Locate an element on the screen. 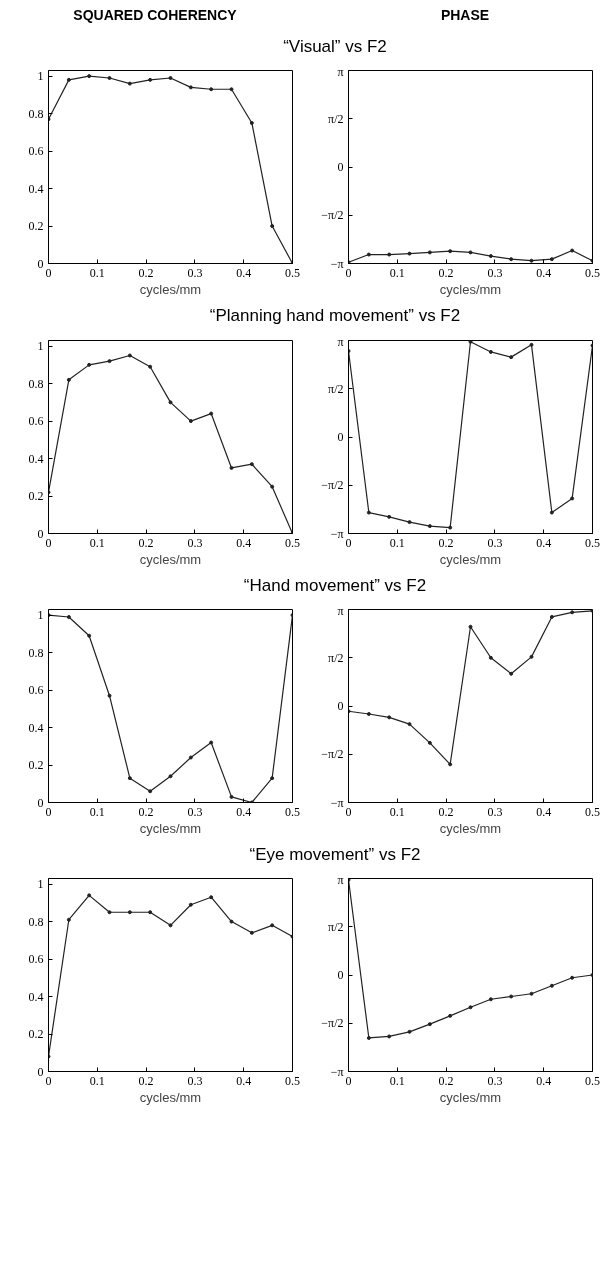  text: “Planning hand movement” vs F2 is located at coordinates (335, 316).